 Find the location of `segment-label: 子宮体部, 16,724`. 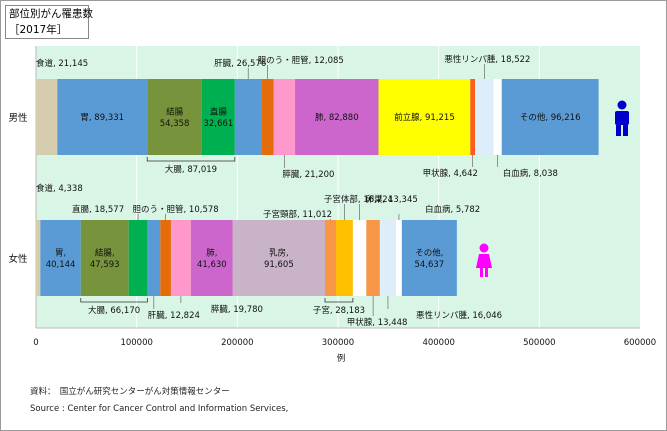

segment-label: 子宮体部, 16,724 is located at coordinates (358, 199).